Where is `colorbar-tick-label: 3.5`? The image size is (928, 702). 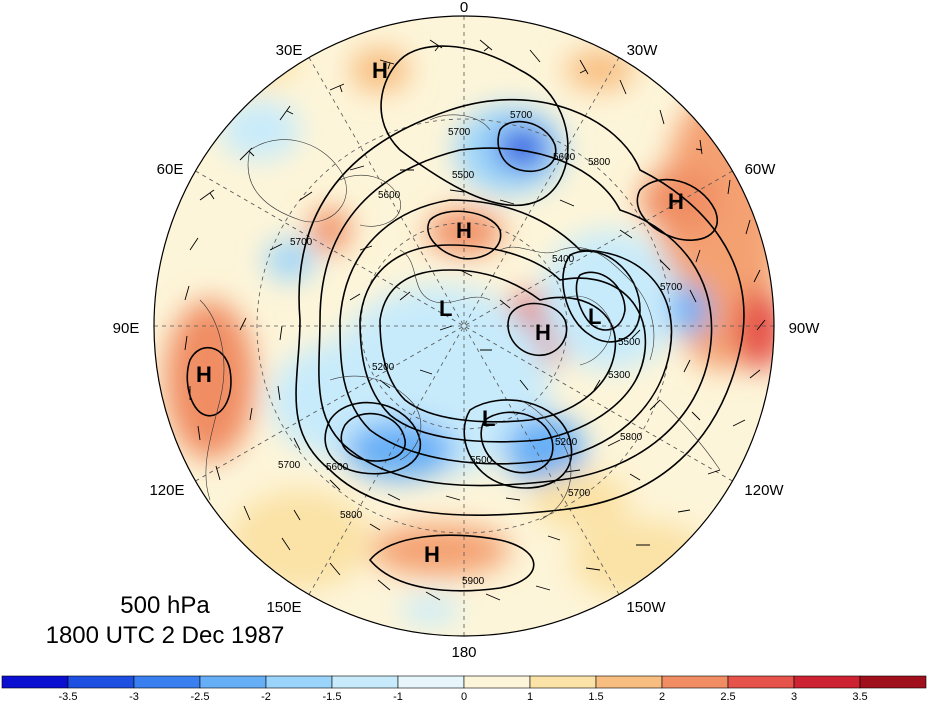 colorbar-tick-label: 3.5 is located at coordinates (859, 696).